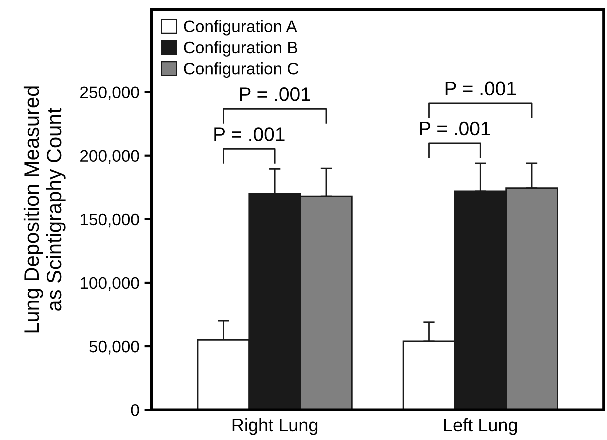  What do you see at coordinates (115, 347) in the screenshot?
I see `y-tick-label: 50,000` at bounding box center [115, 347].